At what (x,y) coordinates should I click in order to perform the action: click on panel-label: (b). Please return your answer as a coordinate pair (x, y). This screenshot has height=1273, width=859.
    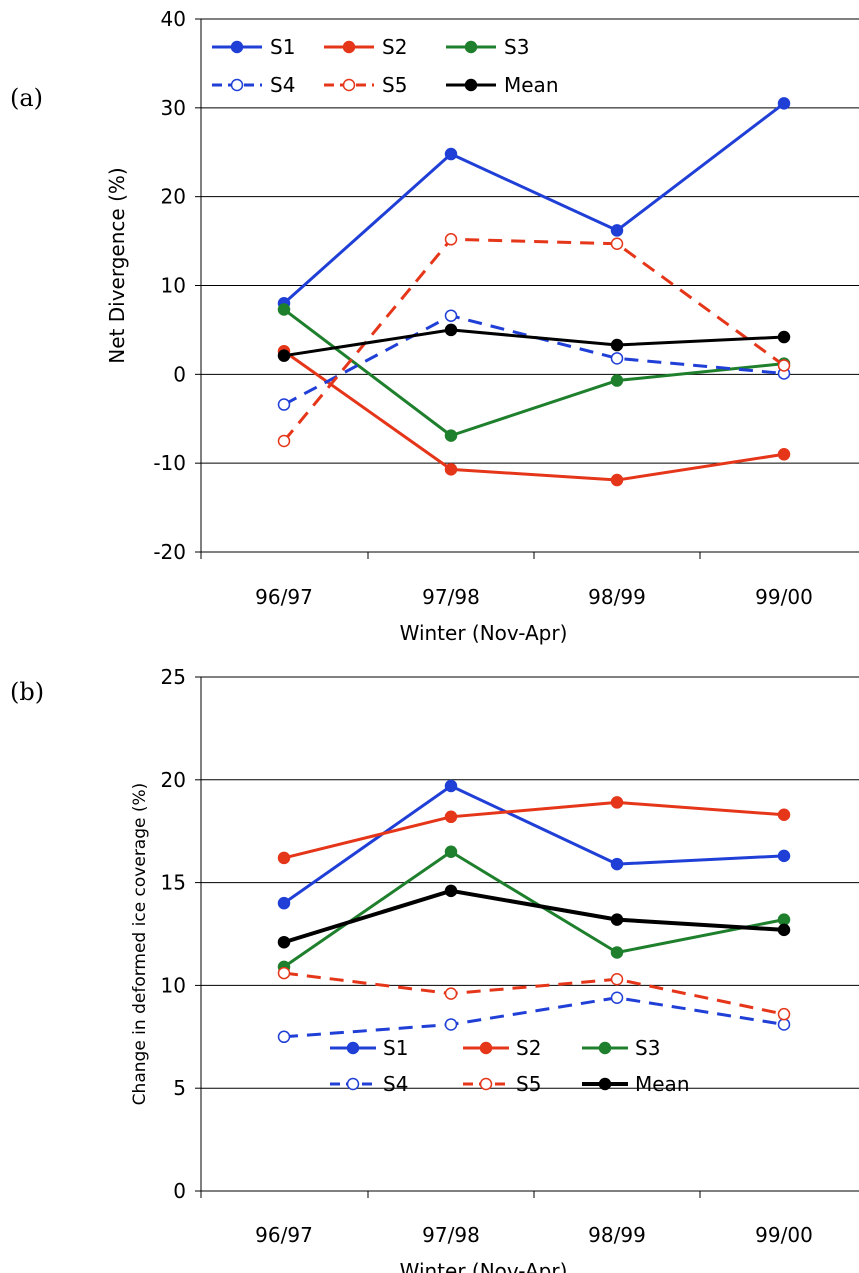
    Looking at the image, I should click on (27, 692).